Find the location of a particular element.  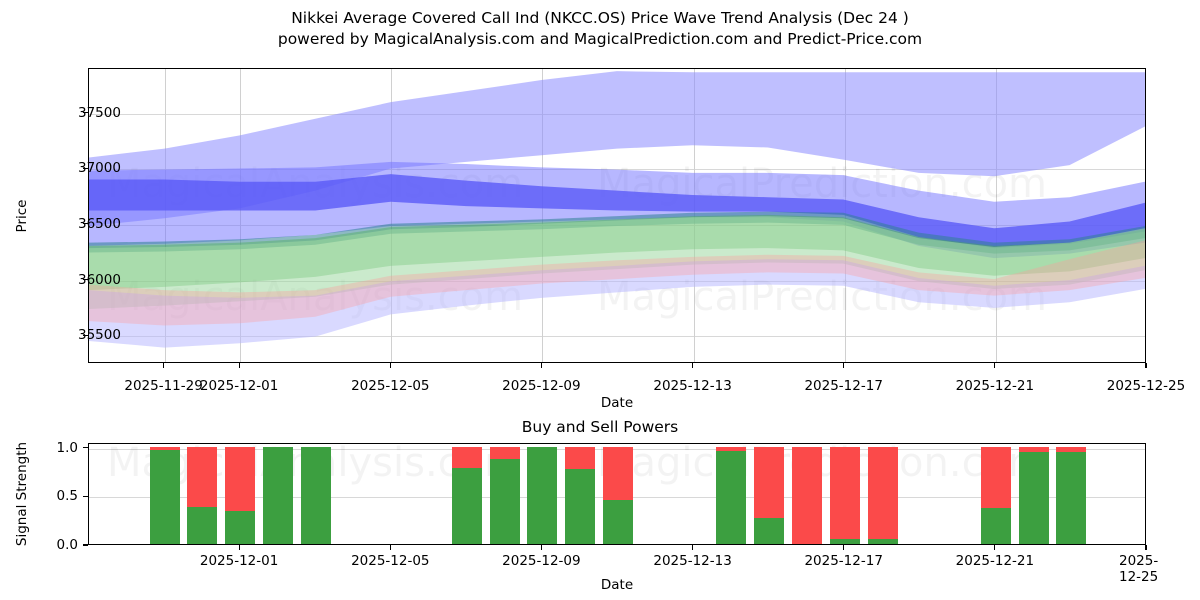

x-tick-label: 2025-12-21 is located at coordinates (995, 561).